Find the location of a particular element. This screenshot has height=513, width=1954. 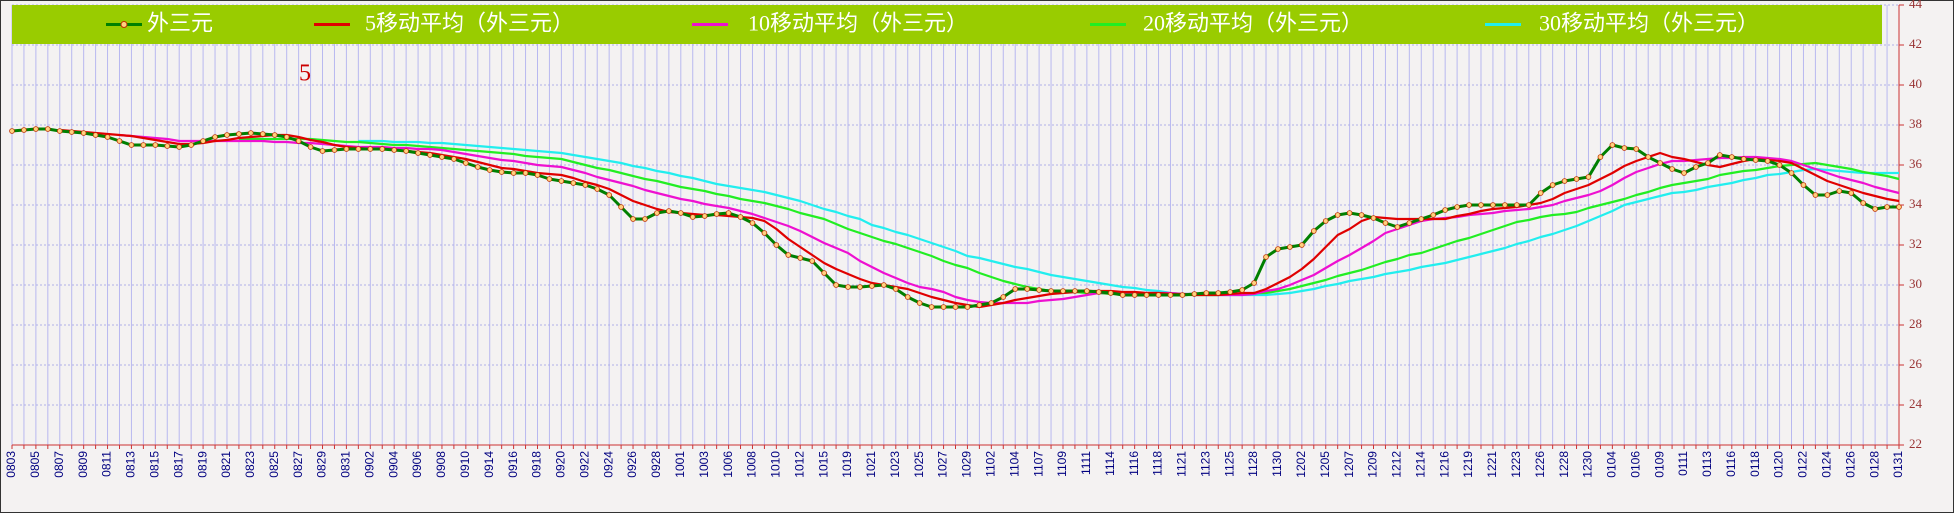

x-tick-label: 0906 is located at coordinates (417, 464).